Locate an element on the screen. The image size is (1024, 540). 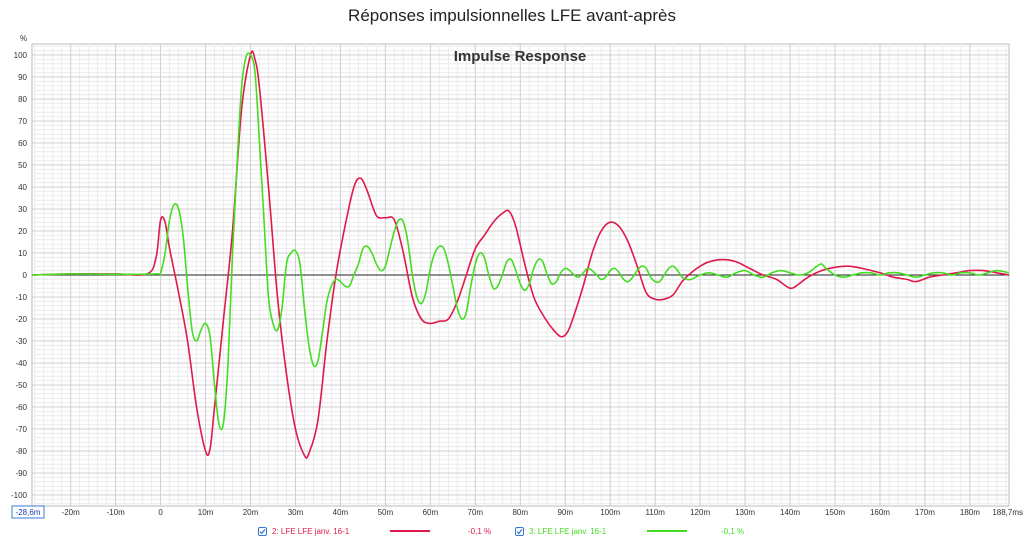
x-tick-label: -10m is located at coordinates (116, 512).